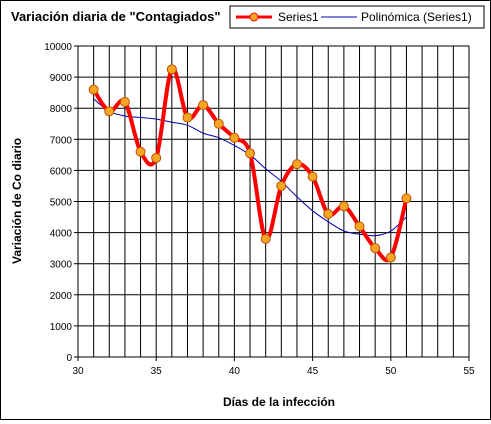 The width and height of the screenshot is (491, 424). Describe the element at coordinates (279, 402) in the screenshot. I see `x-axis-title: Días de la infección` at that location.